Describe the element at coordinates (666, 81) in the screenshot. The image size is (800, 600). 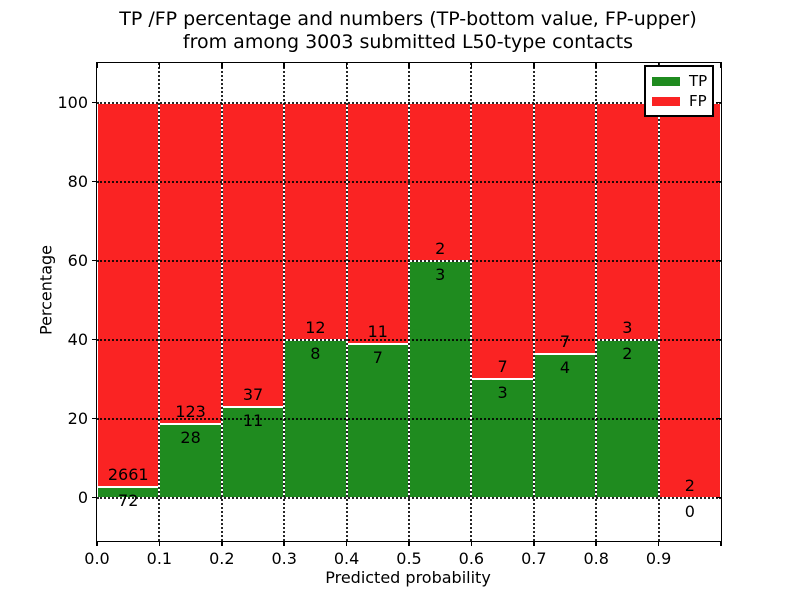
I see `tp-legend-swatch-icon` at that location.